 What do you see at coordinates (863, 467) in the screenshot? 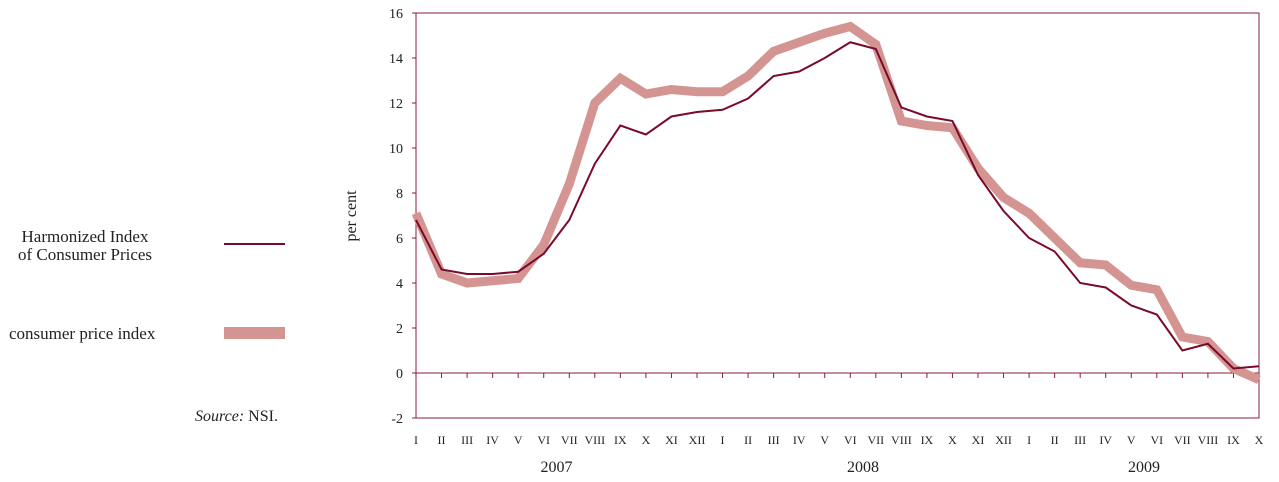
I see `year-label: 2008` at bounding box center [863, 467].